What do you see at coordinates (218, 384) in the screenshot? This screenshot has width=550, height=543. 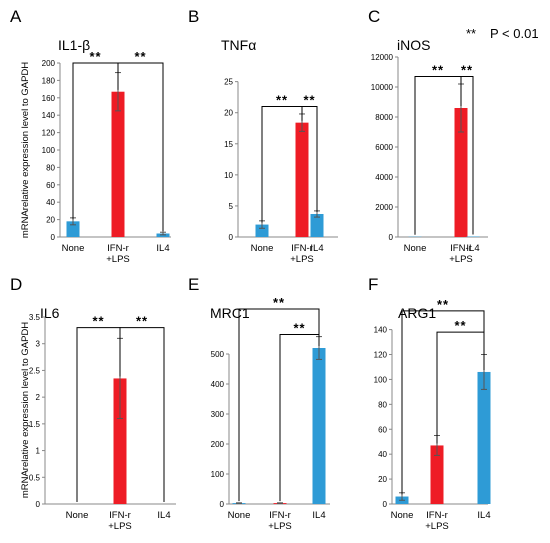 I see `y-tick-label: 400` at bounding box center [218, 384].